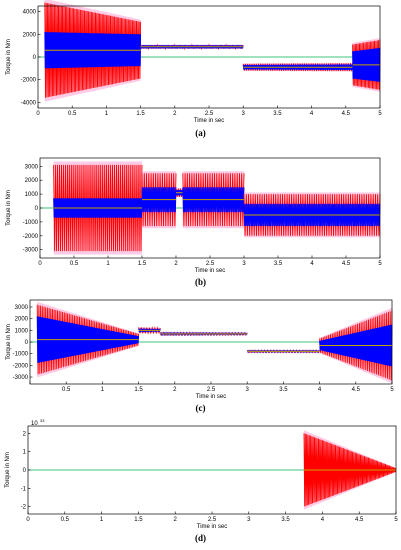 The image size is (401, 550). What do you see at coordinates (29, 103) in the screenshot?
I see `y-tick-label: -4000` at bounding box center [29, 103].